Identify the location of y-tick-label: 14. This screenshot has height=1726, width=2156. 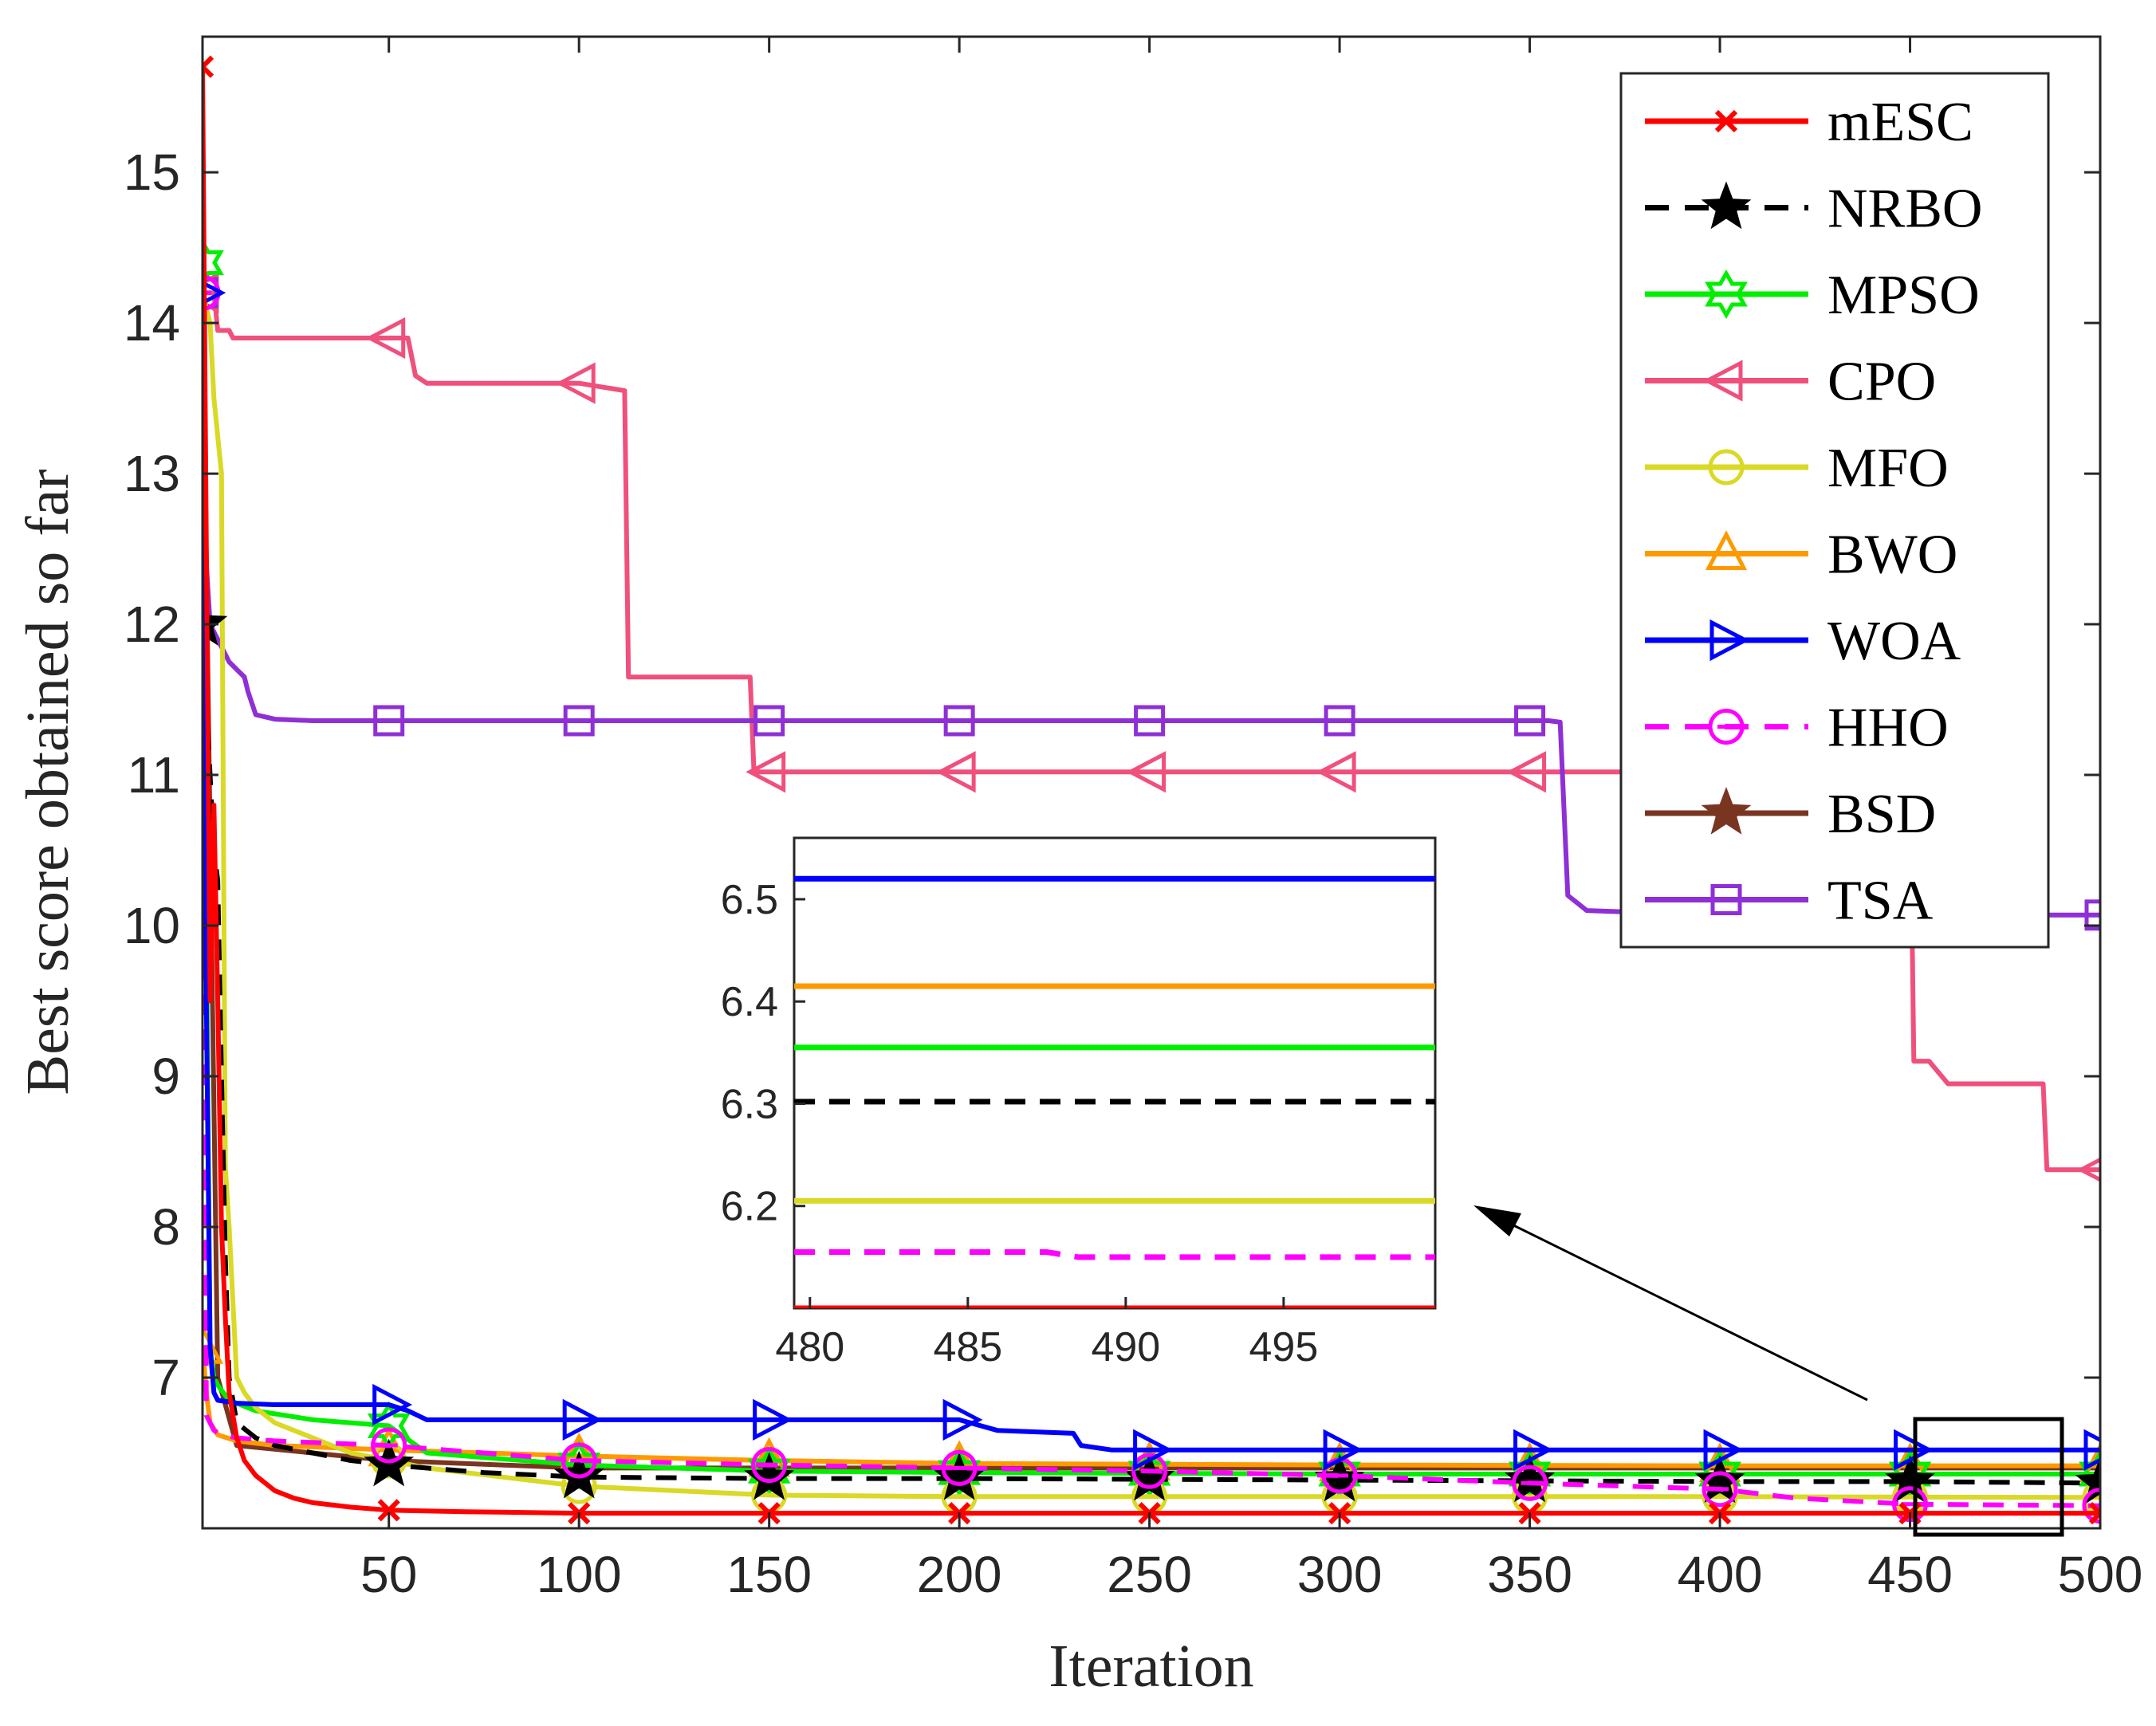
(152, 323).